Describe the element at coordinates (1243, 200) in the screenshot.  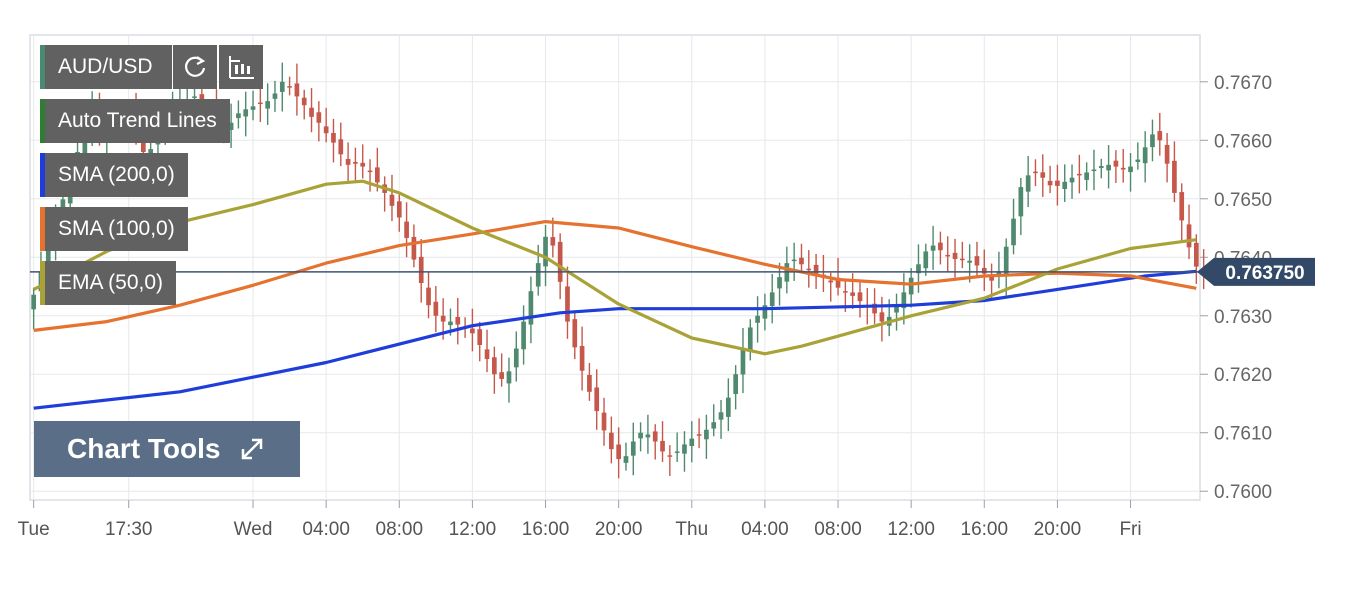
I see `y-tick-label: 0.7650` at that location.